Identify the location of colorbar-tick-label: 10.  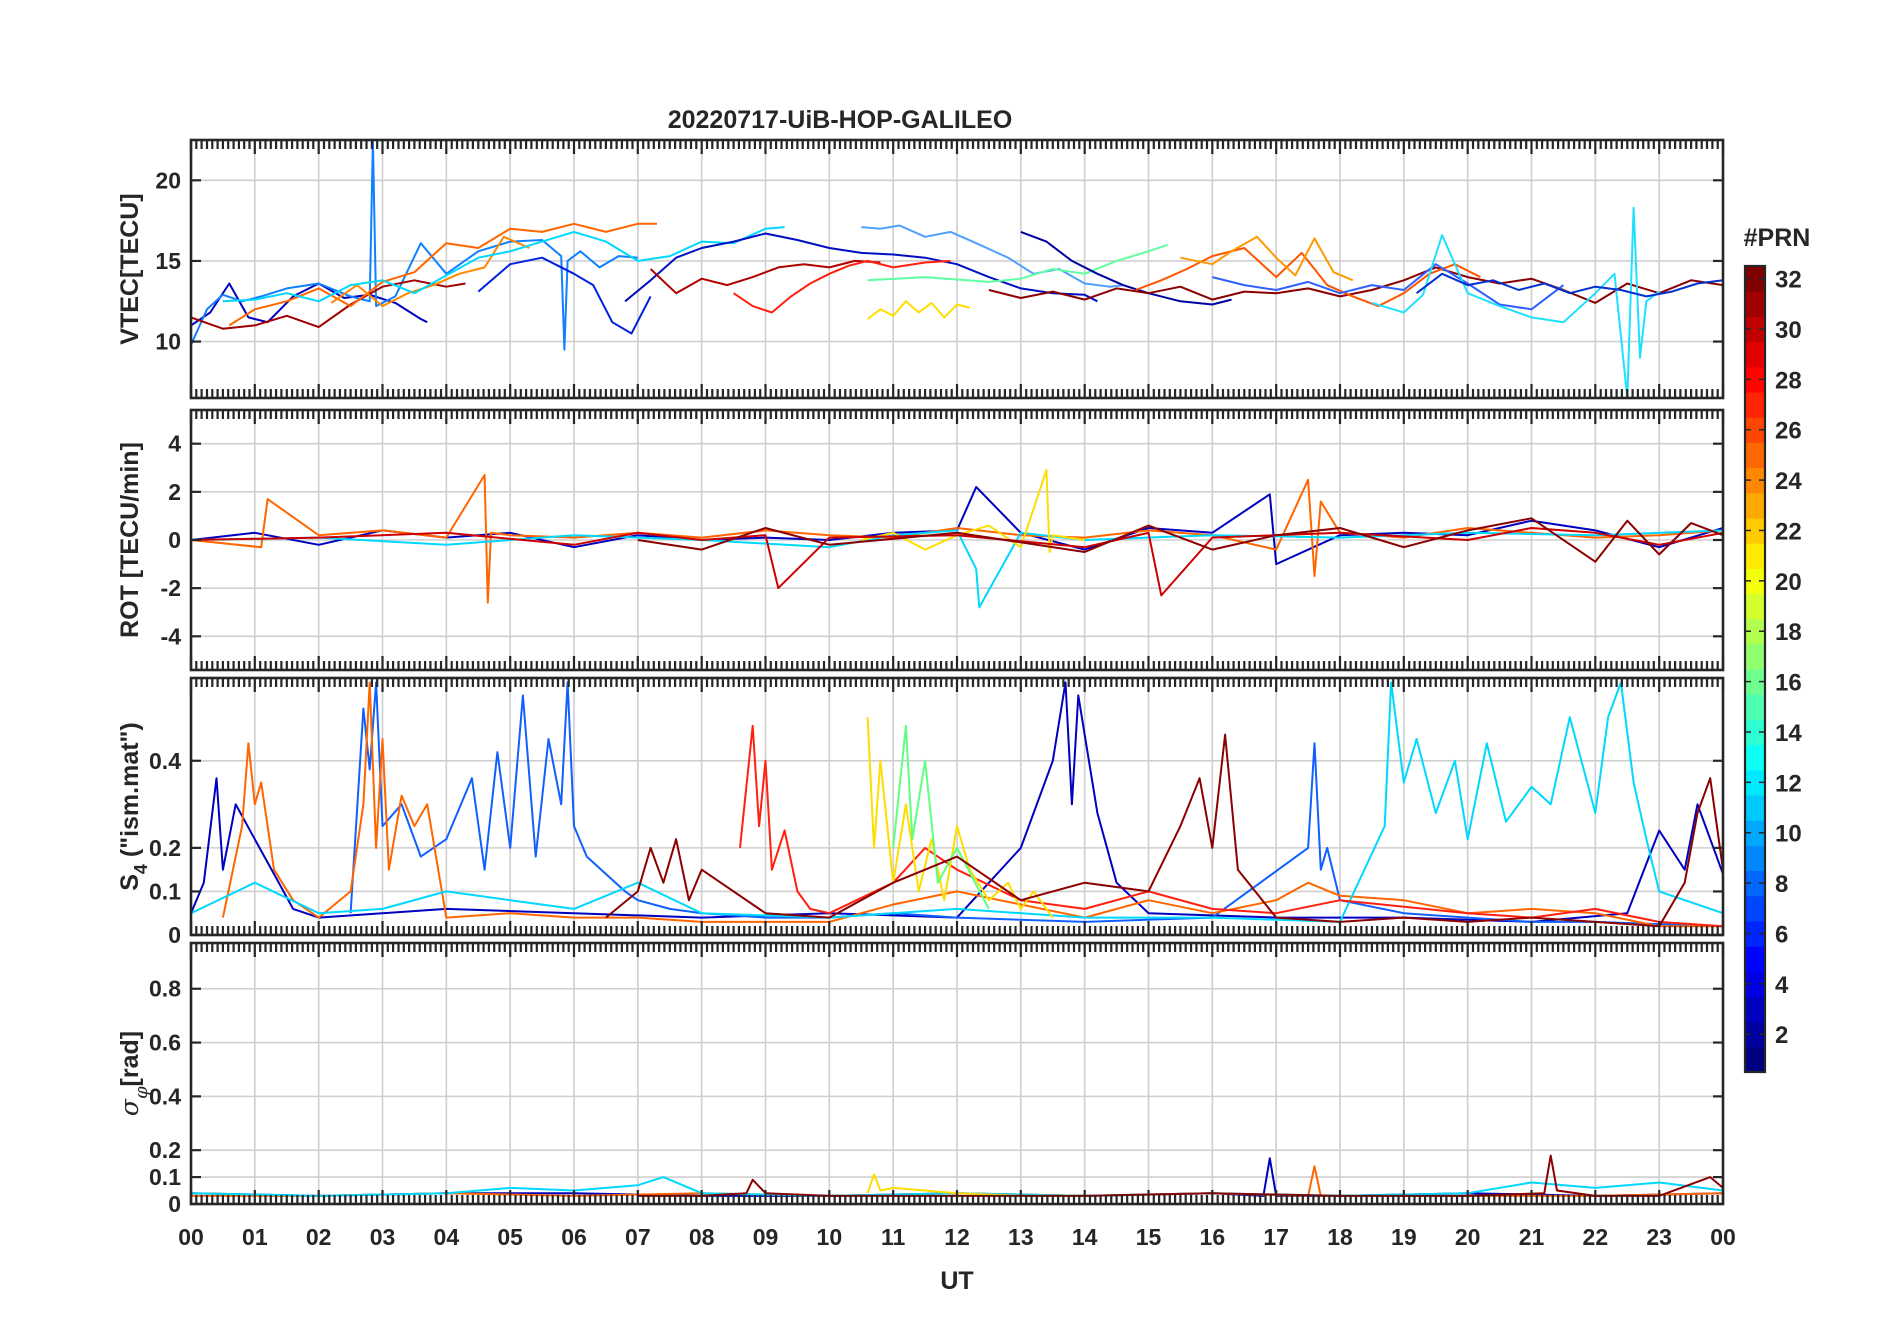
(1788, 834).